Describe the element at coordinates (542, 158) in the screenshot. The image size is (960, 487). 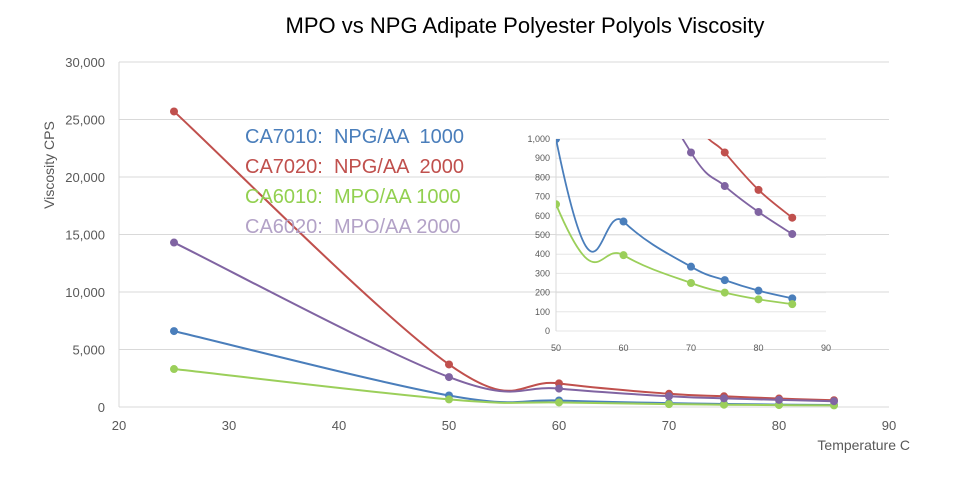
I see `inset-y-tick-label: 900` at that location.